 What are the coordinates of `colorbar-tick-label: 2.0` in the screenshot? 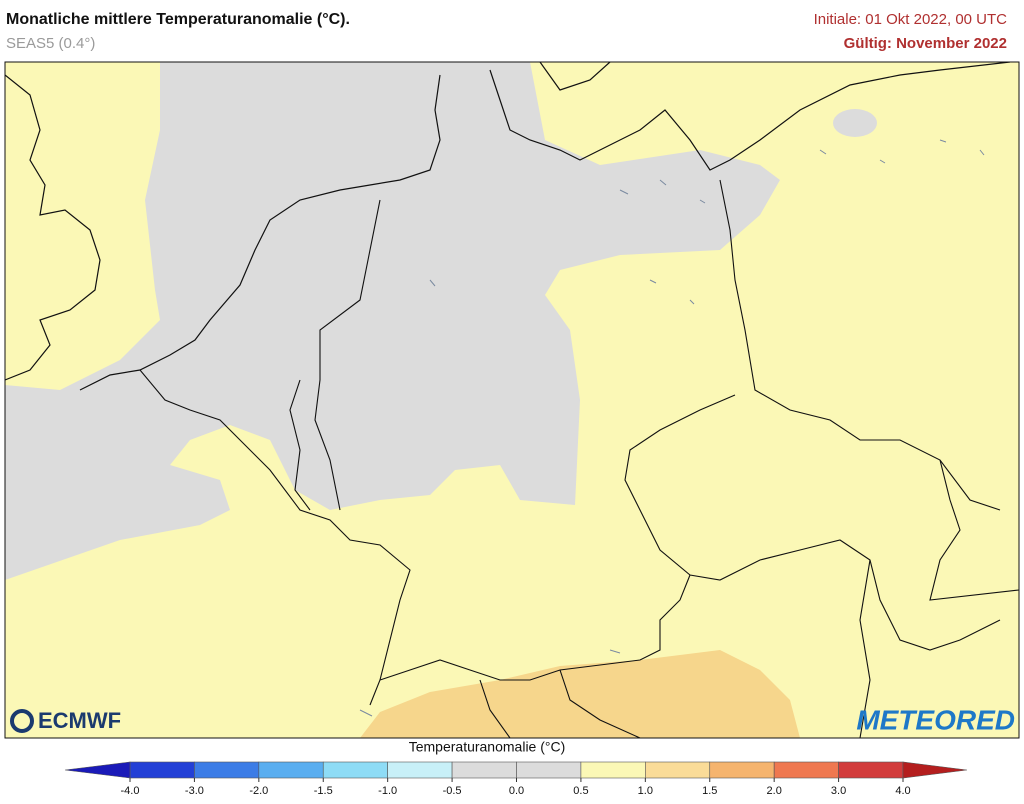 It's located at (774, 791).